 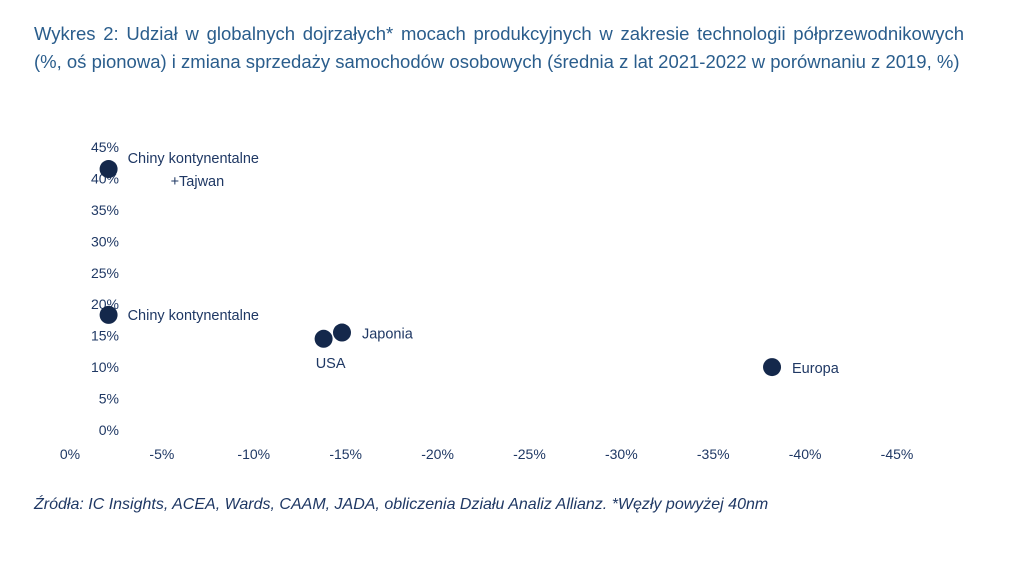 What do you see at coordinates (105, 273) in the screenshot?
I see `y-tick-label: 25%` at bounding box center [105, 273].